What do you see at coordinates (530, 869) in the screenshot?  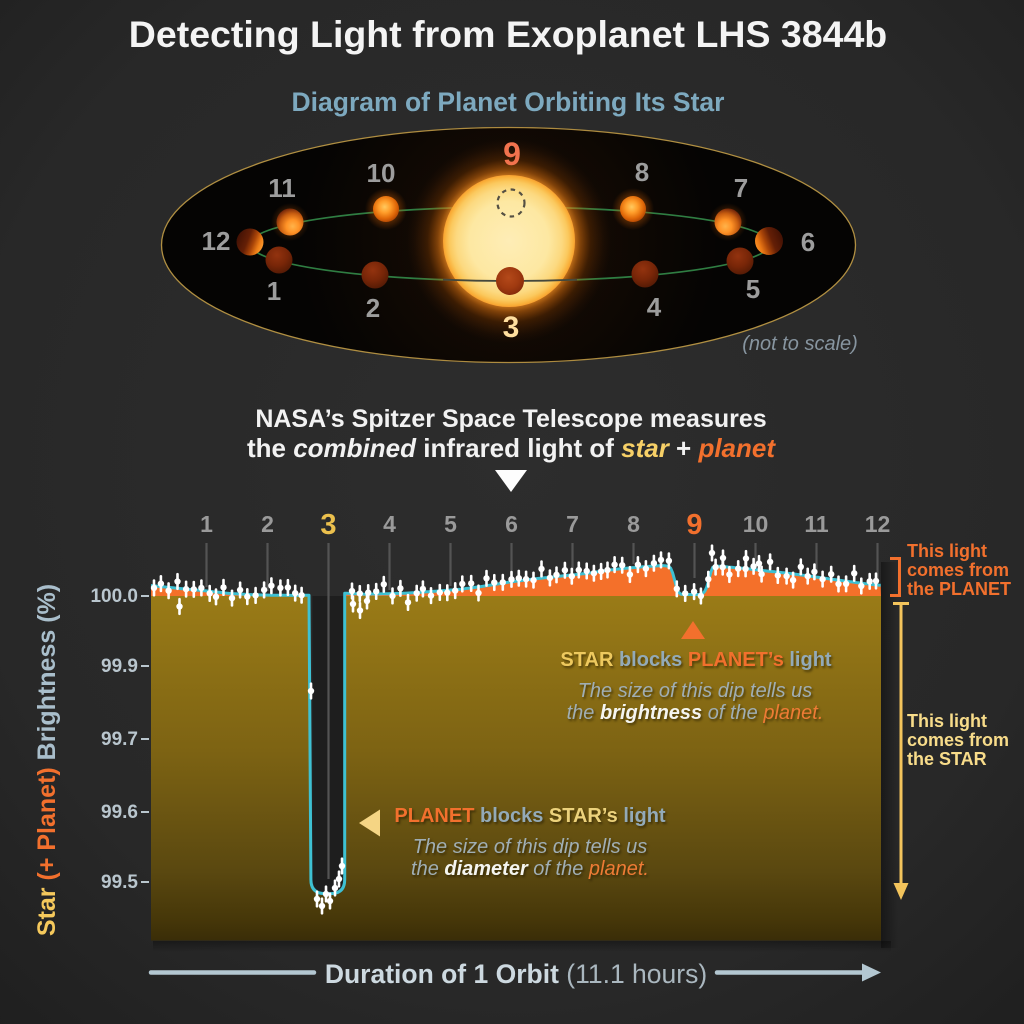 I see `svg-text: the diameter of the planet.` at bounding box center [530, 869].